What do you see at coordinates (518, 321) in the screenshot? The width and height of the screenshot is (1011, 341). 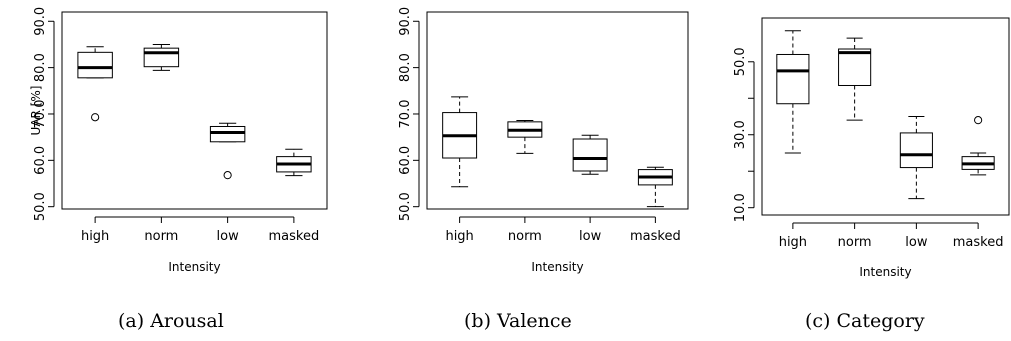 I see `caption-valence: (b) Valence` at bounding box center [518, 321].